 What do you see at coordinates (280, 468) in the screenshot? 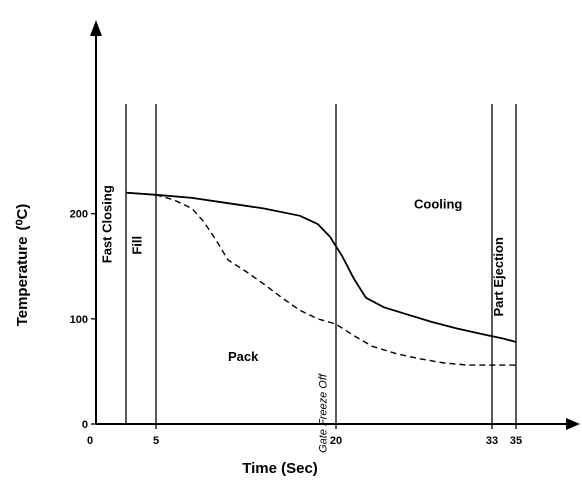
I see `x-axis-title: Time (Sec)` at bounding box center [280, 468].